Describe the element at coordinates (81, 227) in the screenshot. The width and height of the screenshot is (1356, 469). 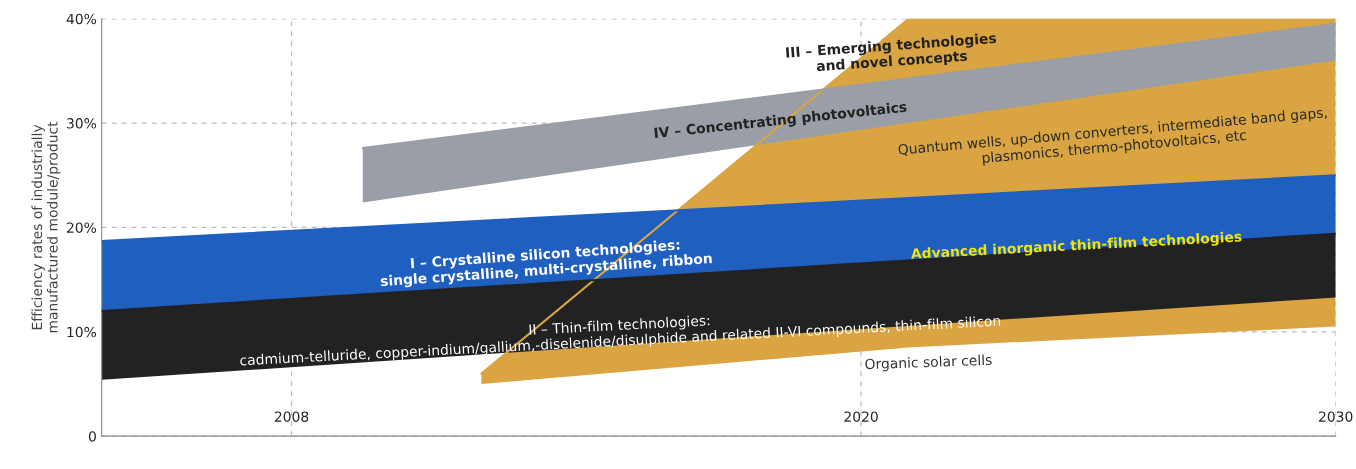
I see `y-tick-label: 20%` at that location.